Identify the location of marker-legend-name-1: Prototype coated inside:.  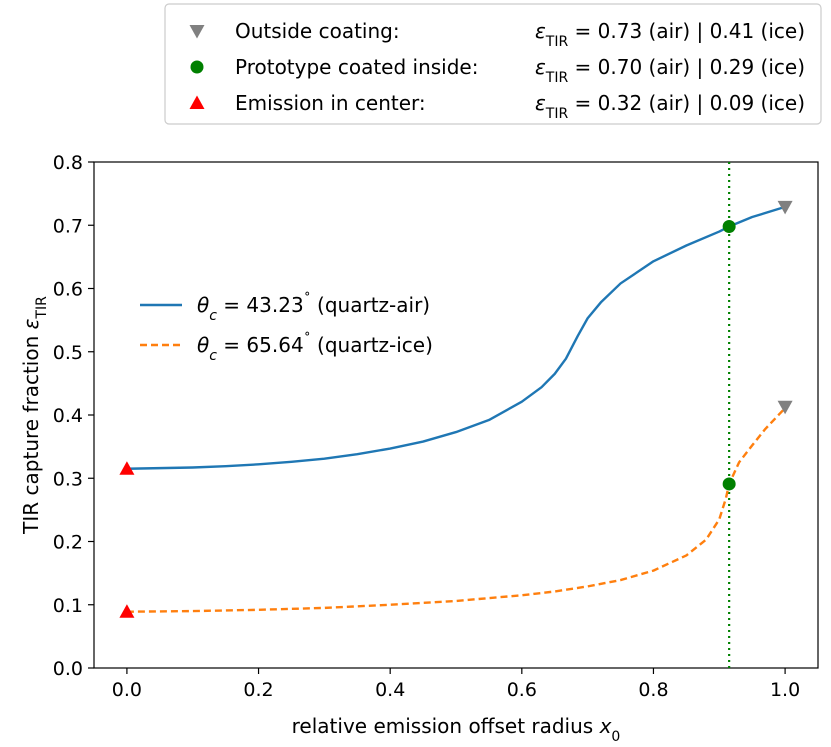
(356, 67).